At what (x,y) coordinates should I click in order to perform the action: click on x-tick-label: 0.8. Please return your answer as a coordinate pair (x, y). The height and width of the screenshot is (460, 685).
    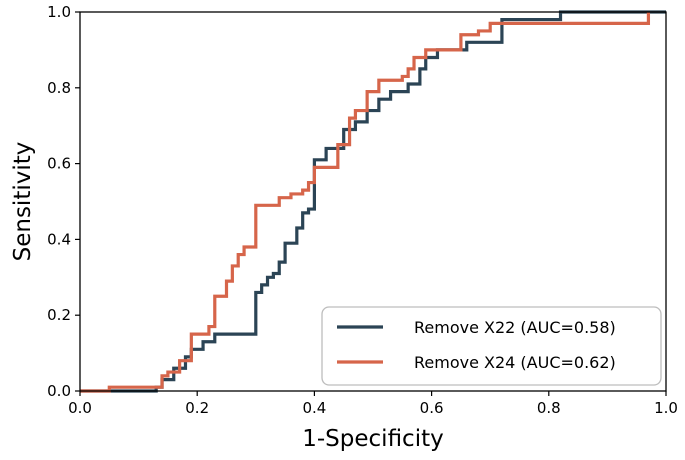
    Looking at the image, I should click on (549, 408).